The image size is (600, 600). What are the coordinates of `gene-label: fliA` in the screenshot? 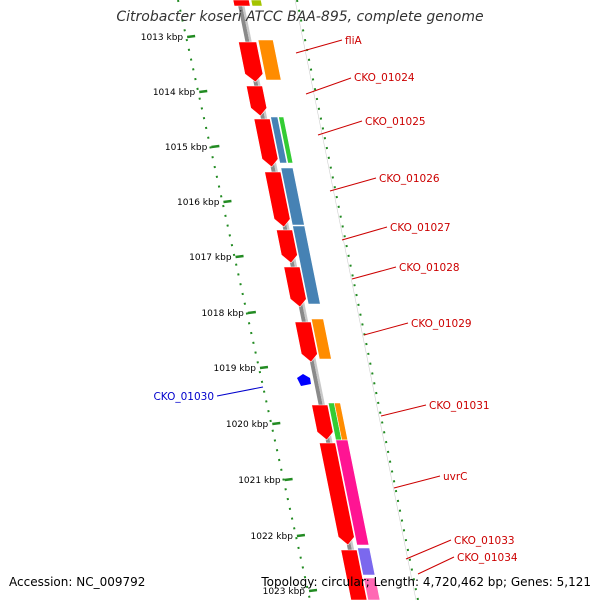 It's located at (354, 41).